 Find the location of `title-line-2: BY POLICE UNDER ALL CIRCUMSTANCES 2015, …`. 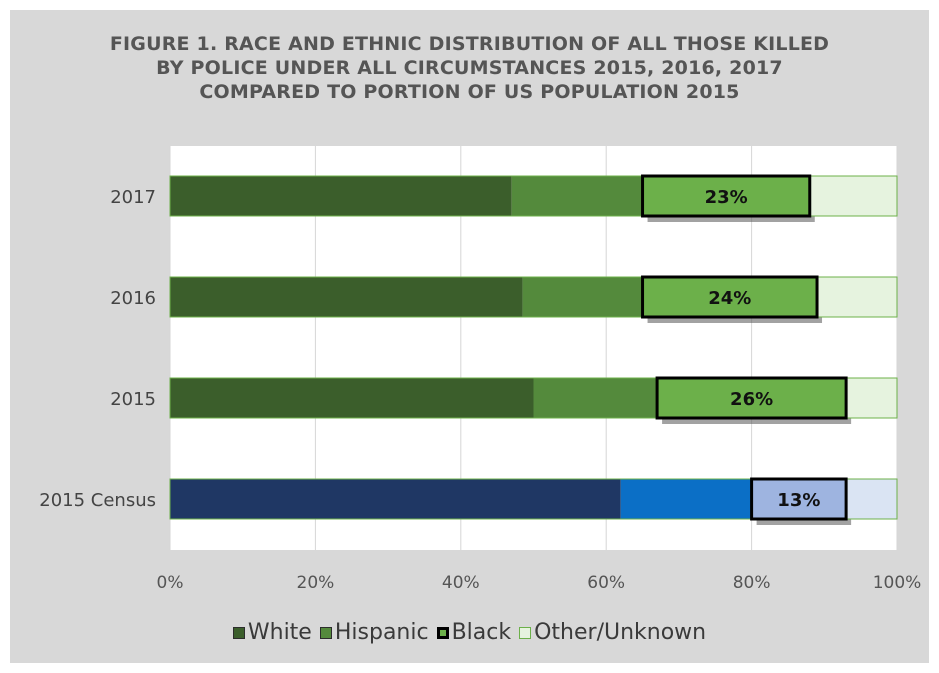

title-line-2: BY POLICE UNDER ALL CIRCUMSTANCES 2015, … is located at coordinates (469, 68).